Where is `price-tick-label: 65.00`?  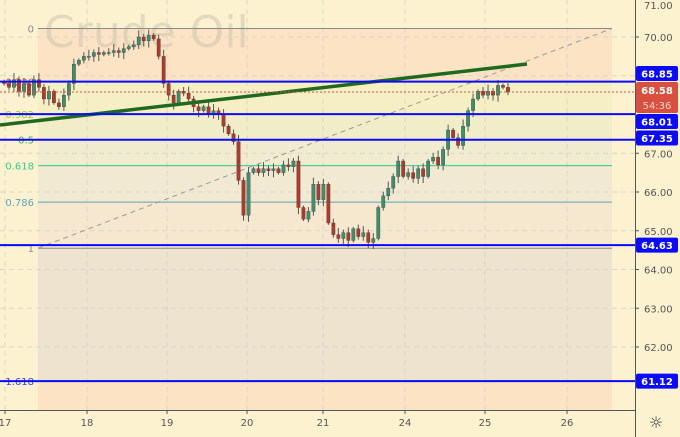 price-tick-label: 65.00 is located at coordinates (658, 232).